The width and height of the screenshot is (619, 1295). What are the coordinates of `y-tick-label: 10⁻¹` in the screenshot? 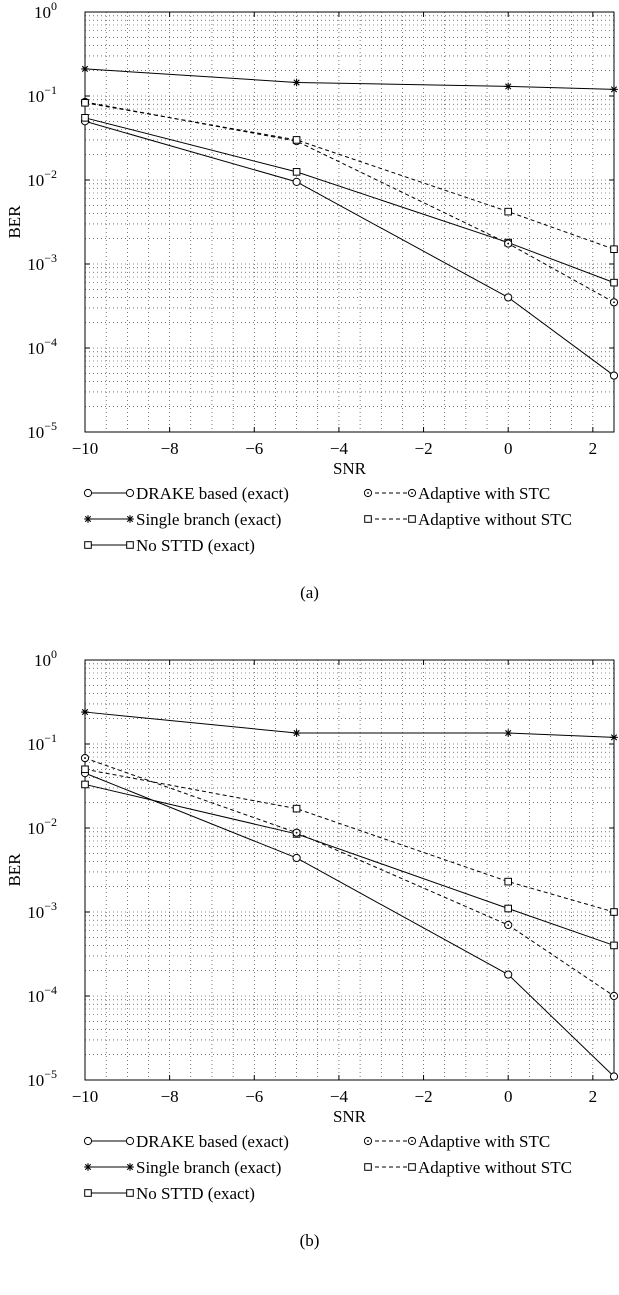 It's located at (42, 742).